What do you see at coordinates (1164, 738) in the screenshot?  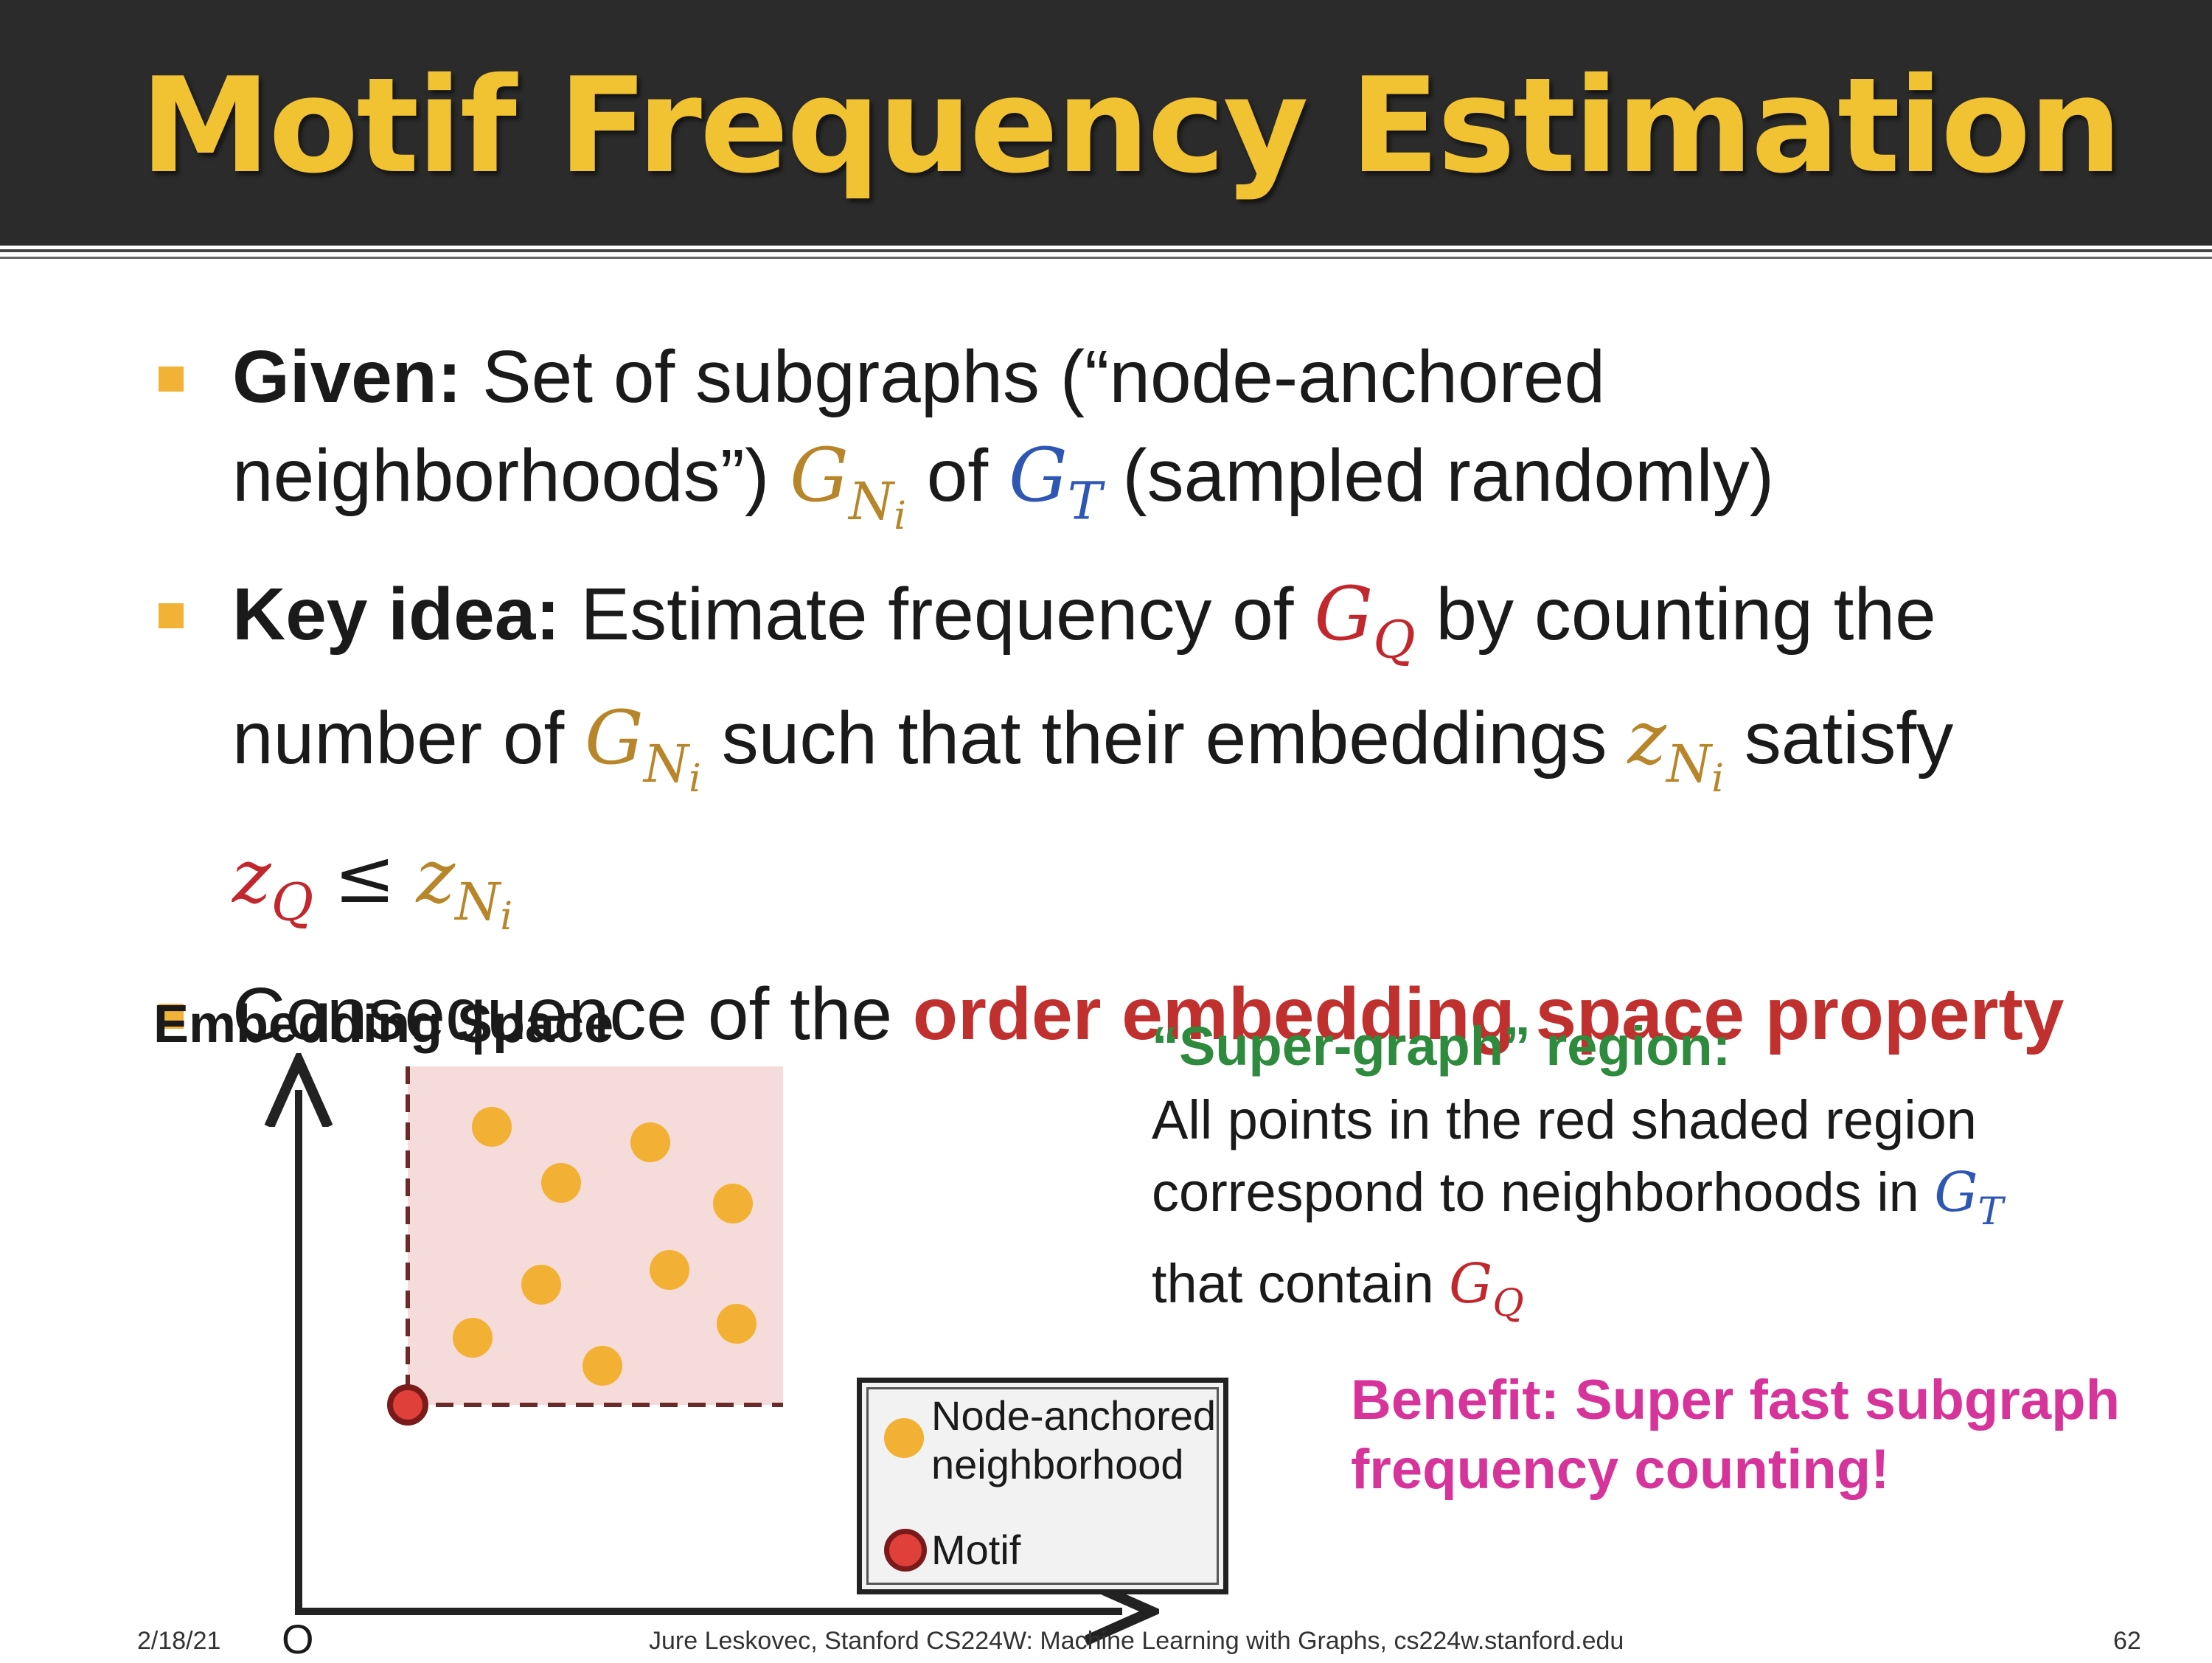 I see `bullet-text: such that their embeddings` at bounding box center [1164, 738].